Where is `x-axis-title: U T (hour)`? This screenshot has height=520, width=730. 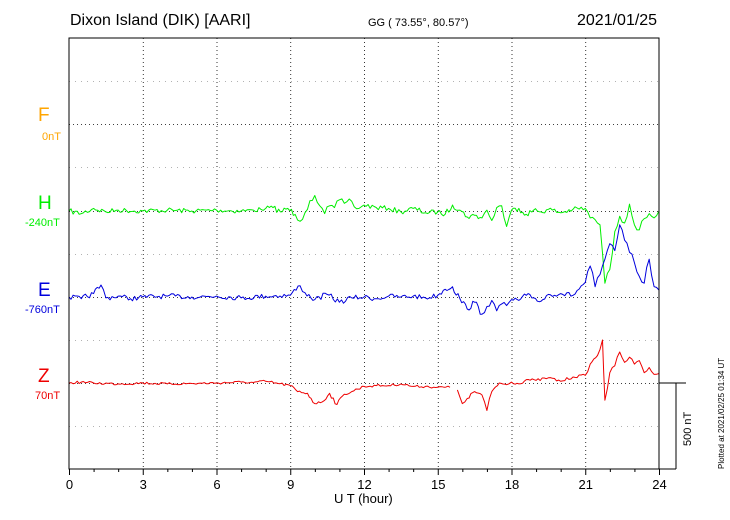
x-axis-title: U T (hour) is located at coordinates (363, 498).